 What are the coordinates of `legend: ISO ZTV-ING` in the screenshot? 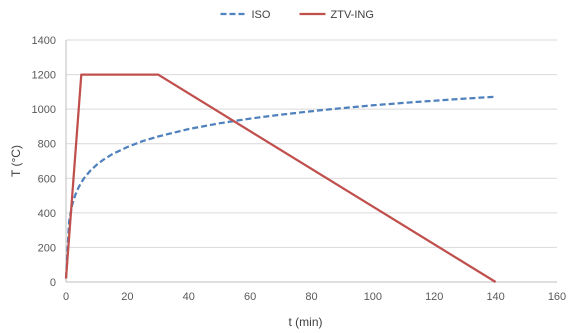 It's located at (297, 15).